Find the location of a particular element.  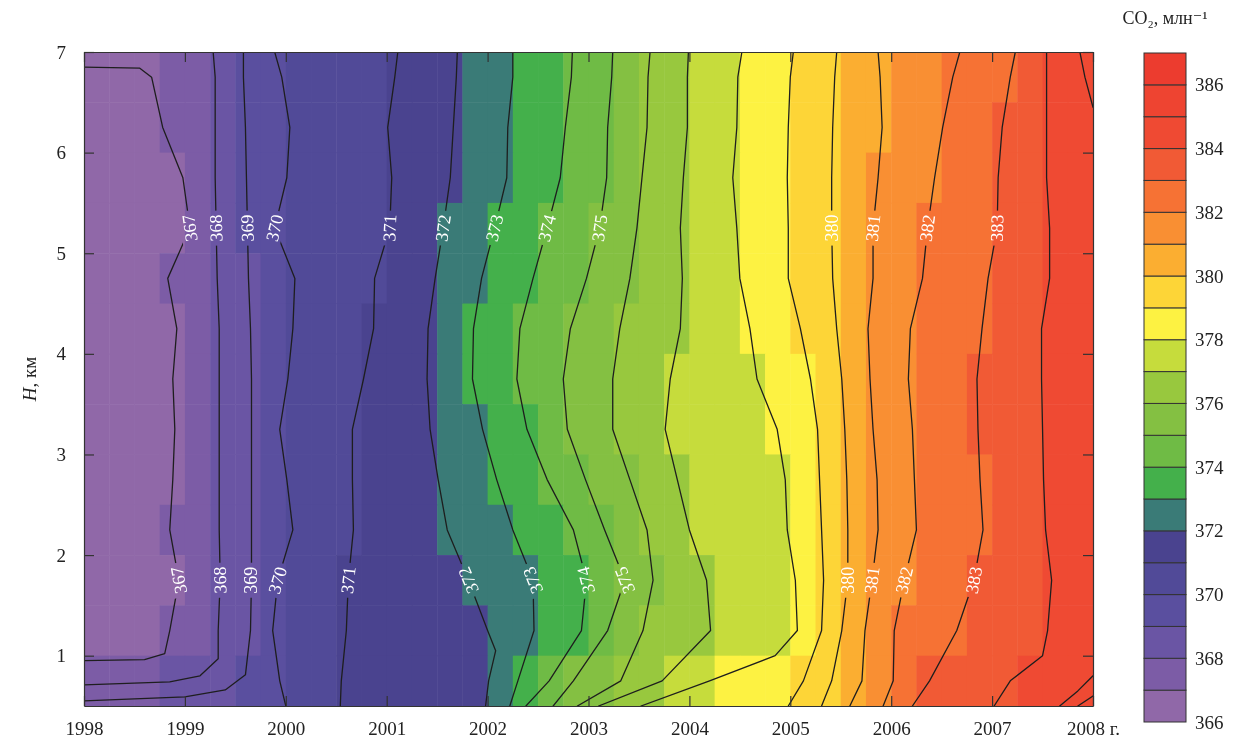

y-tick-label: 7 is located at coordinates (61, 52).